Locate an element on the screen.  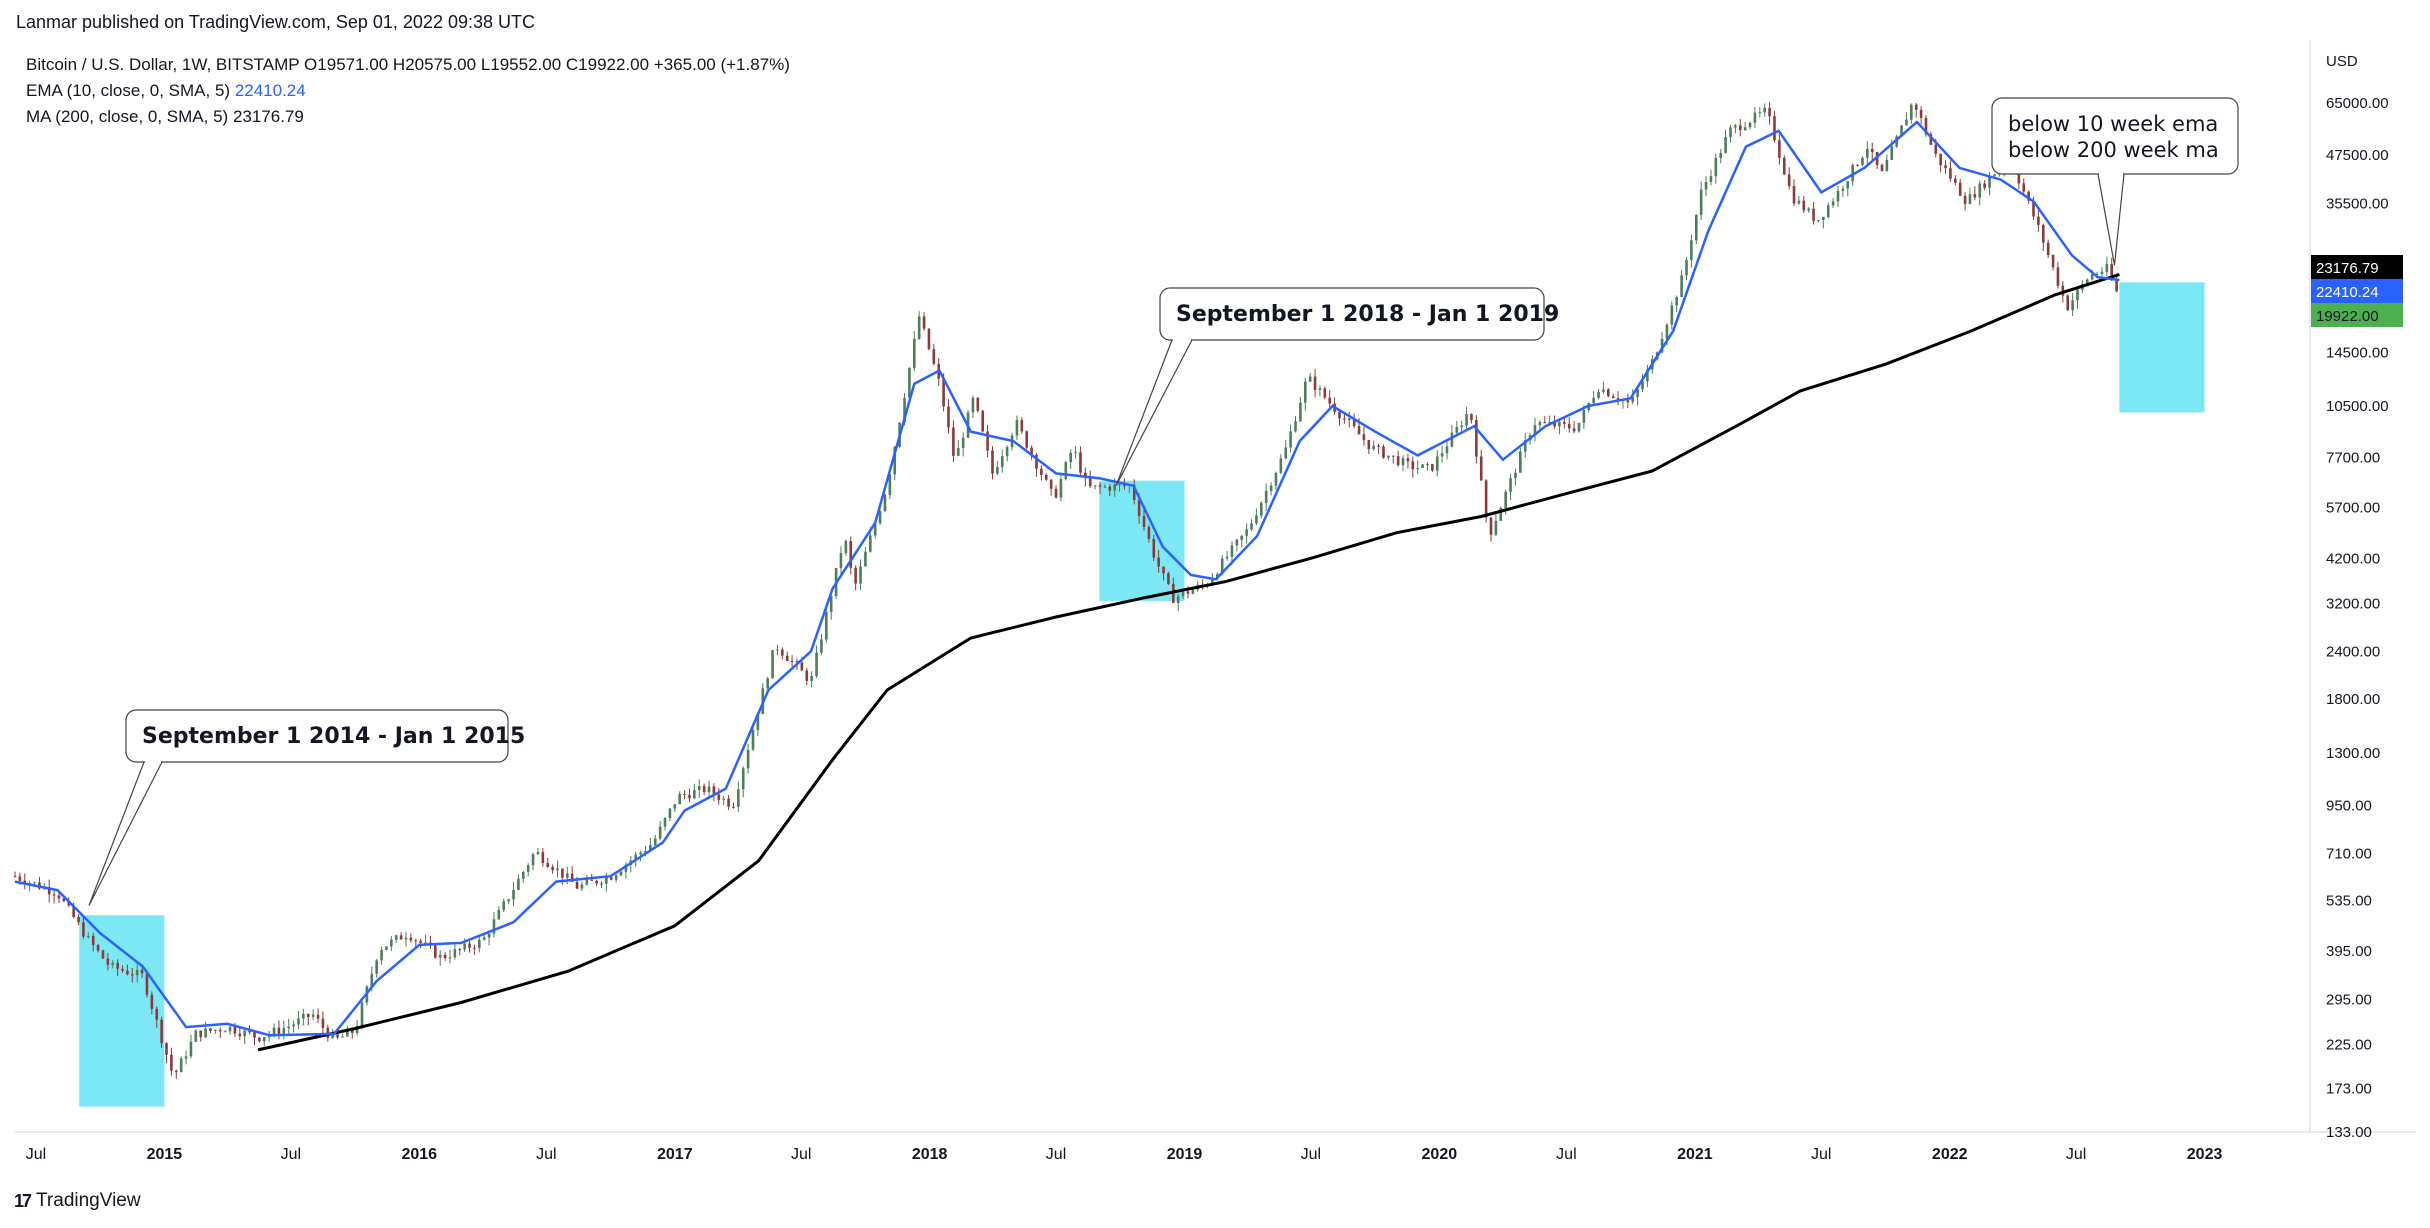
y-tick-label: 5700.00 is located at coordinates (2353, 508).